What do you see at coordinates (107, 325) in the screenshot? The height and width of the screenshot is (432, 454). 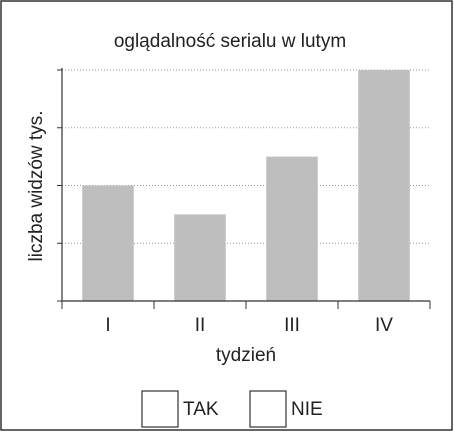 I see `x-tick-label: I` at bounding box center [107, 325].